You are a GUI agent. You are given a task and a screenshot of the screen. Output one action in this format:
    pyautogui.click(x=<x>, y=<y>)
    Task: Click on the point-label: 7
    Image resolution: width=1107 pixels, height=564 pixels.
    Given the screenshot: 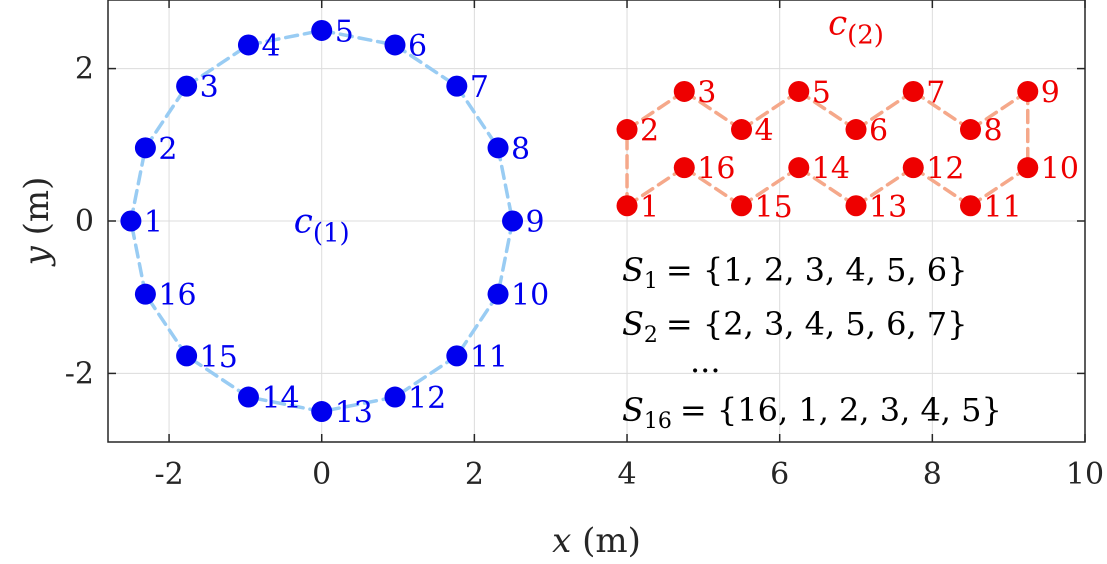 What is the action you would take?
    pyautogui.click(x=935, y=92)
    